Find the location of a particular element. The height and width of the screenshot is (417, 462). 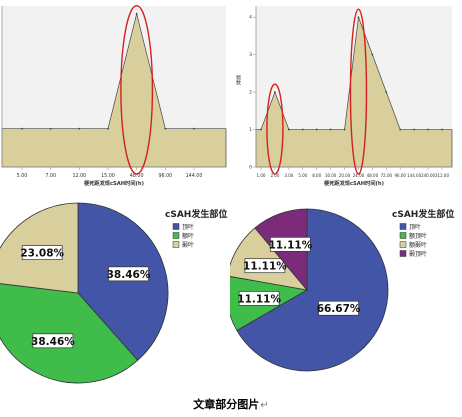

x-tick-label: 240.00 is located at coordinates (428, 175).